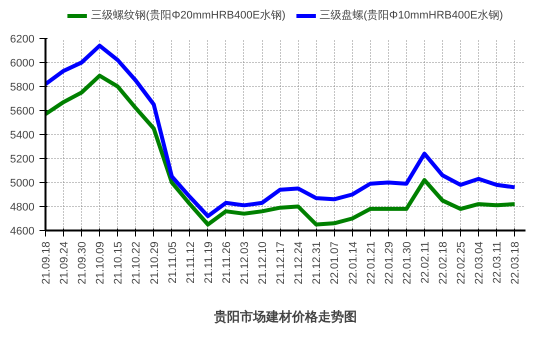 The image size is (550, 350). What do you see at coordinates (64, 262) in the screenshot?
I see `x-tick-label: 21.09.24` at bounding box center [64, 262].